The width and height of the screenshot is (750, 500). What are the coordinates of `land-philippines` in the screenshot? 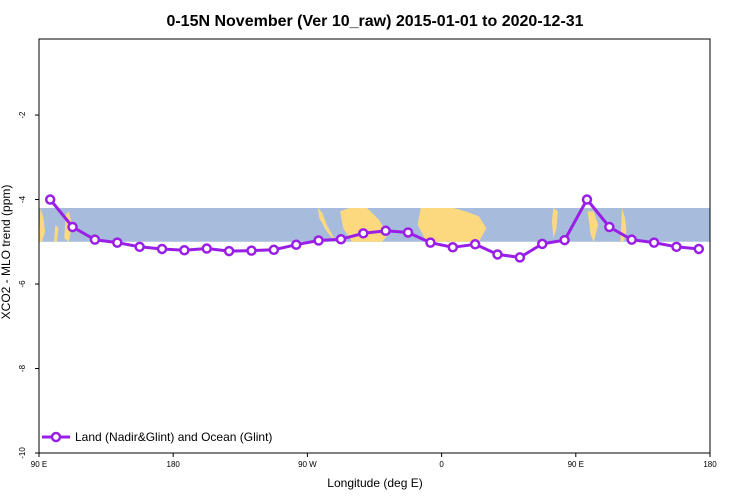 It's located at (42, 225).